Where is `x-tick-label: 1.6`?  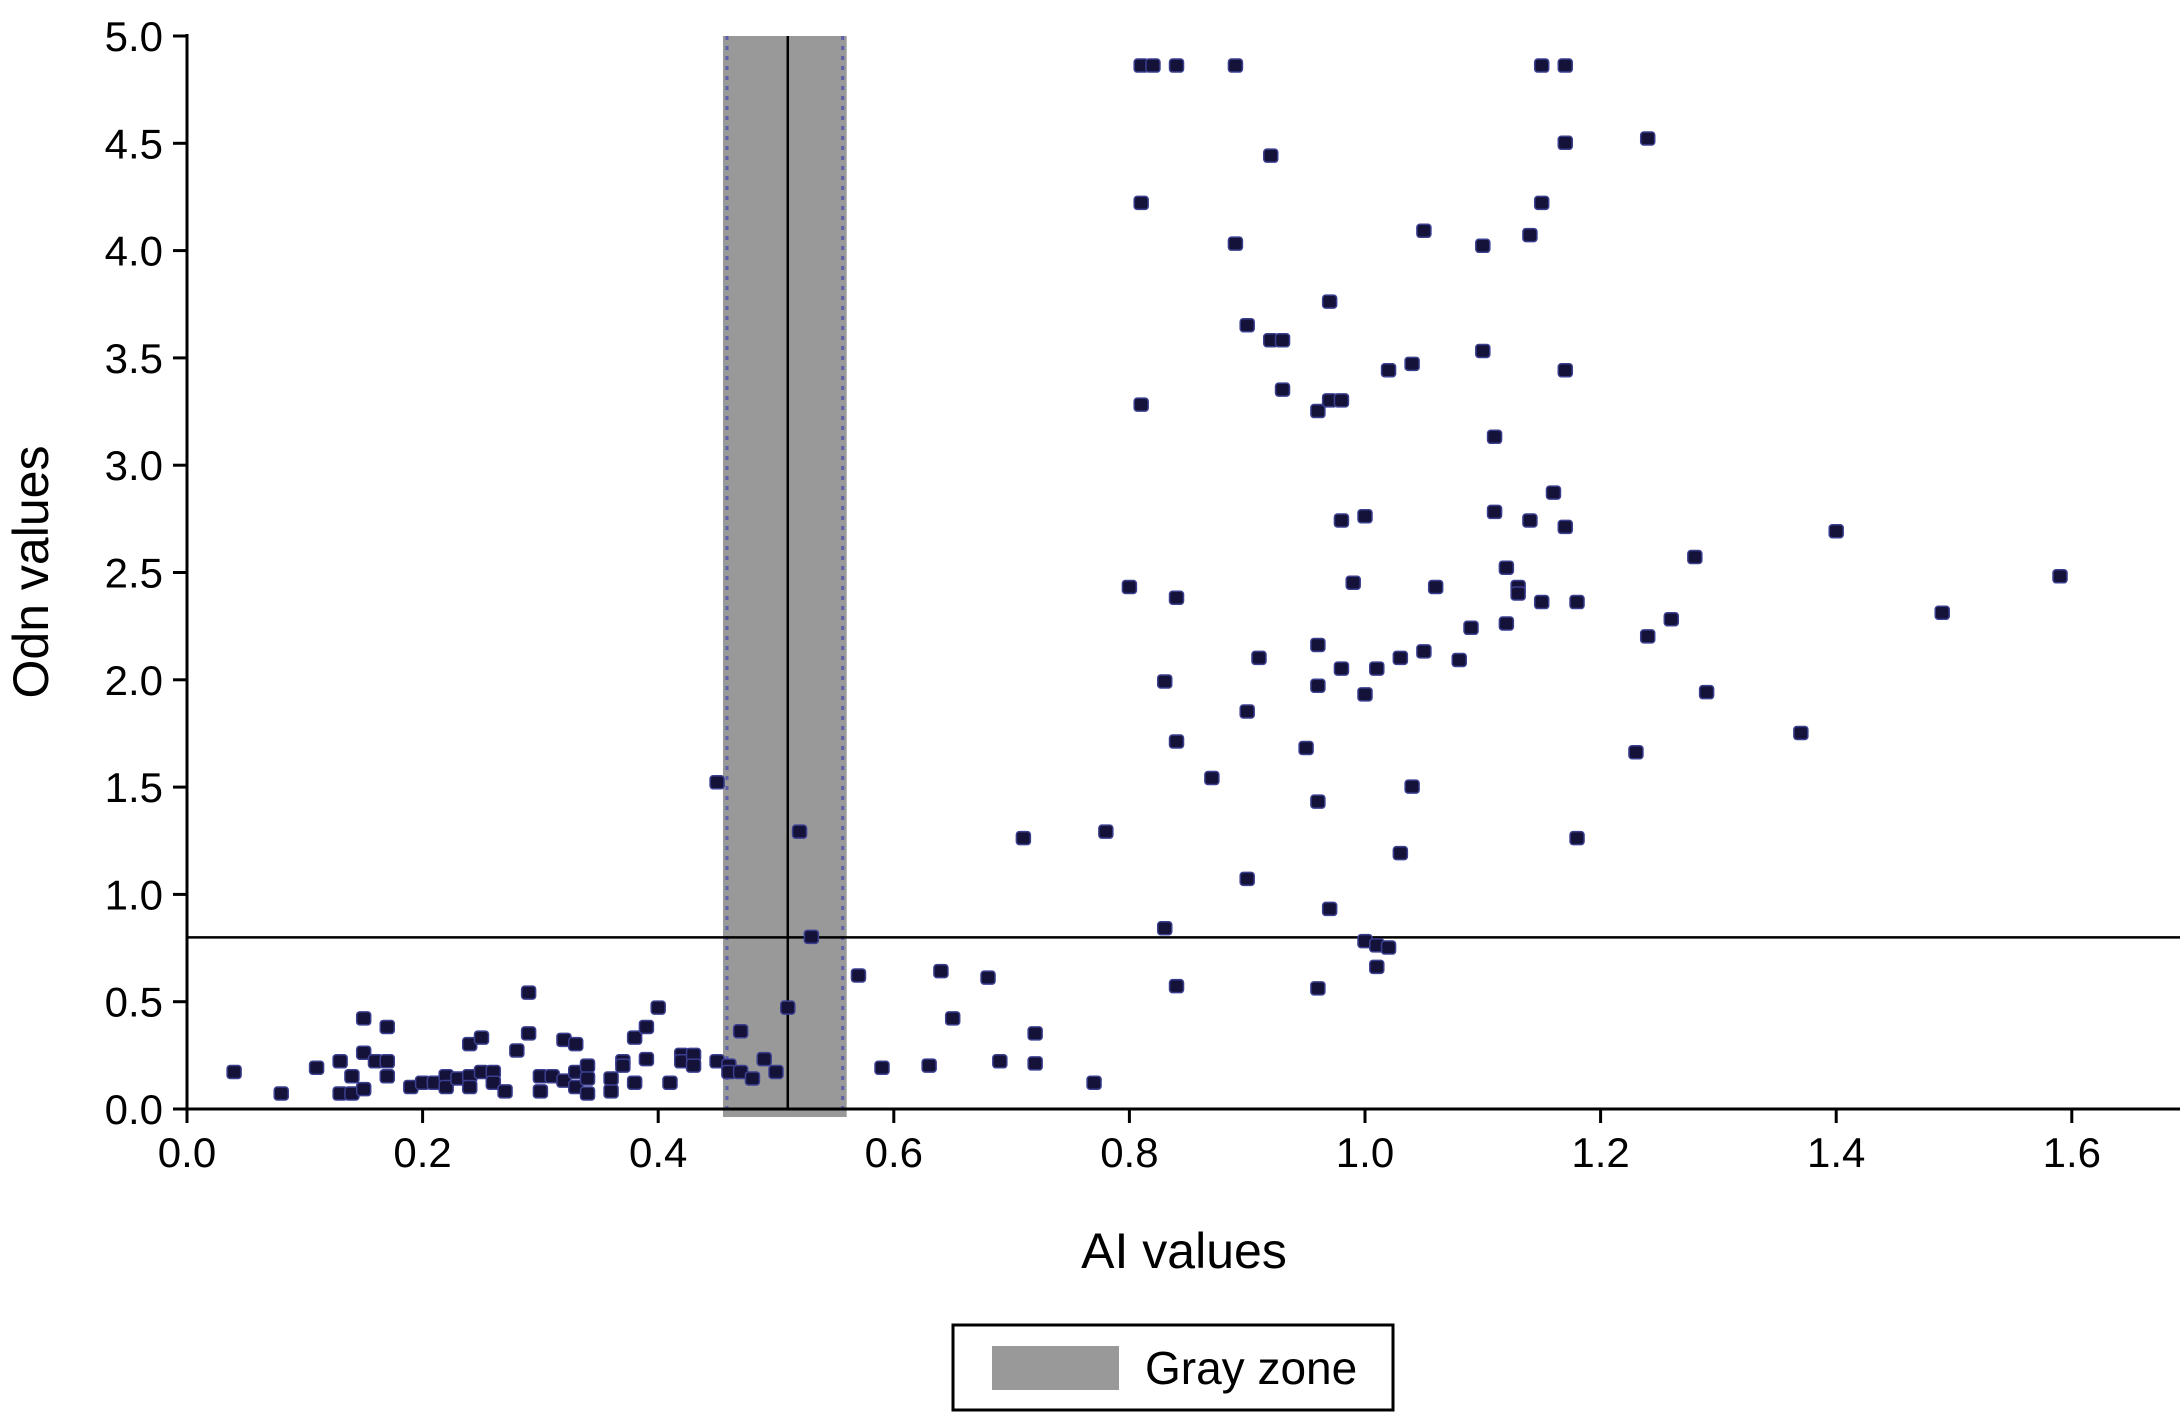 x-tick-label: 1.6 is located at coordinates (2072, 1152).